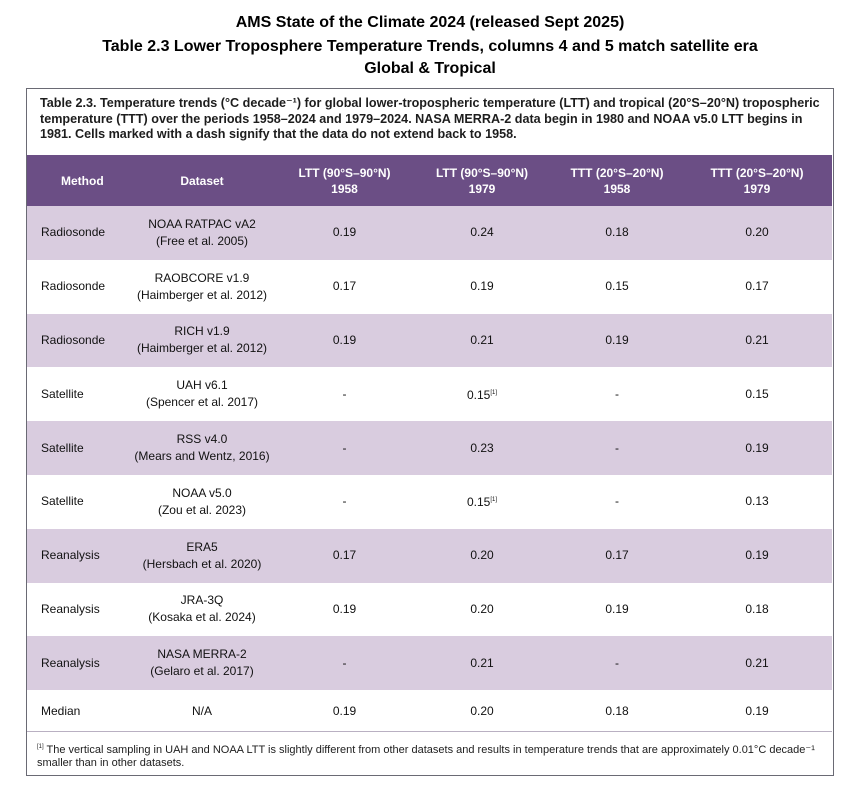 The image size is (860, 790). Describe the element at coordinates (201, 710) in the screenshot. I see `median-dataset: N/A` at that location.